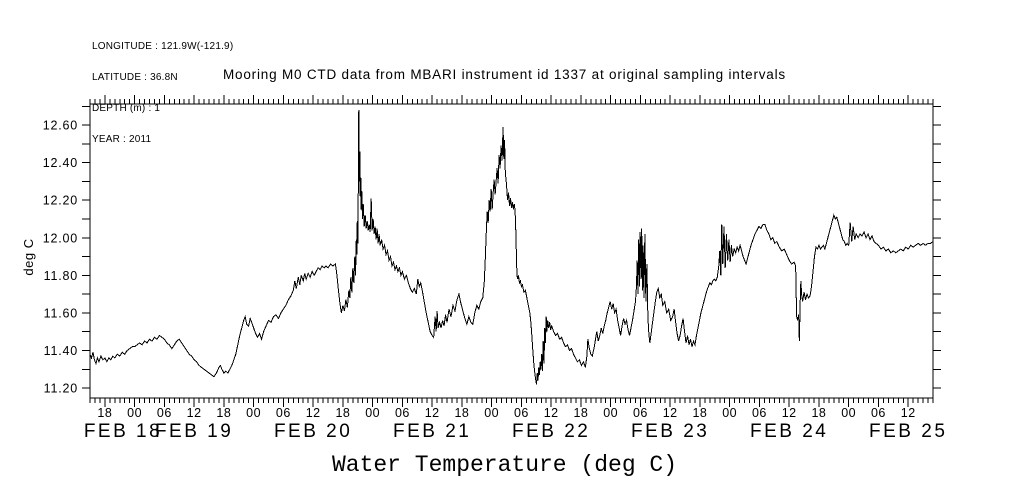 This screenshot has height=504, width=1009. I want to click on x-date-label: FEB 19, so click(194, 431).